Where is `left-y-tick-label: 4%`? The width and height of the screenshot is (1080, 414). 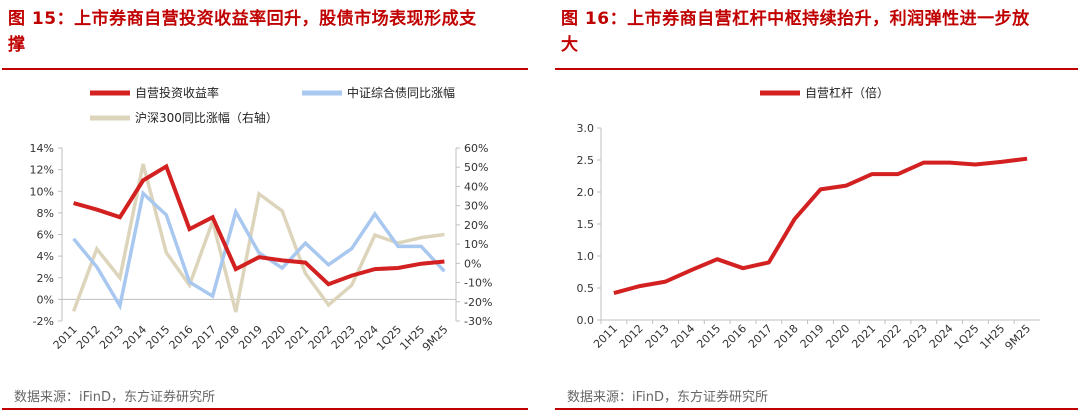 left-y-tick-label: 4% is located at coordinates (45, 256).